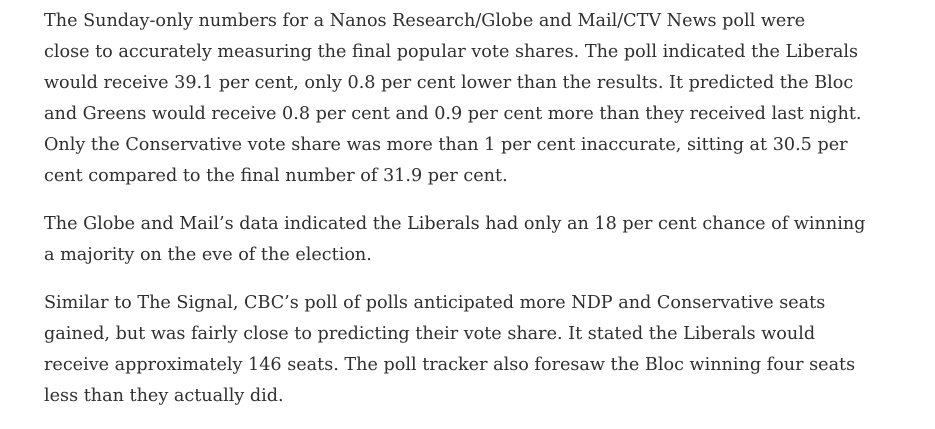 This screenshot has height=429, width=935. What do you see at coordinates (208, 255) in the screenshot?
I see `paragraph-line: a majority on the eve of the election.` at bounding box center [208, 255].